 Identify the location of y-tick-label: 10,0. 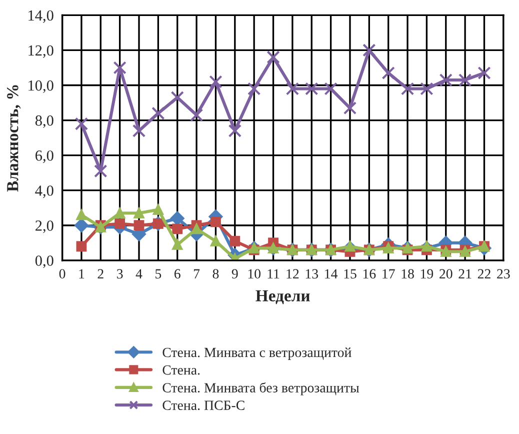
(41, 86).